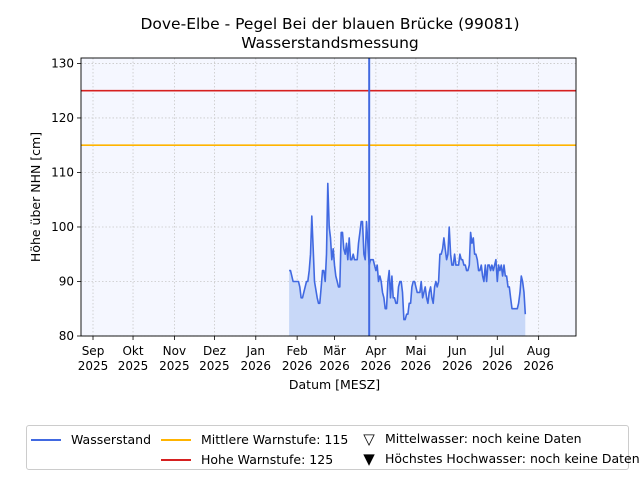 Image resolution: width=640 pixels, height=480 pixels. What do you see at coordinates (214, 351) in the screenshot?
I see `x-tick-label: Dez` at bounding box center [214, 351].